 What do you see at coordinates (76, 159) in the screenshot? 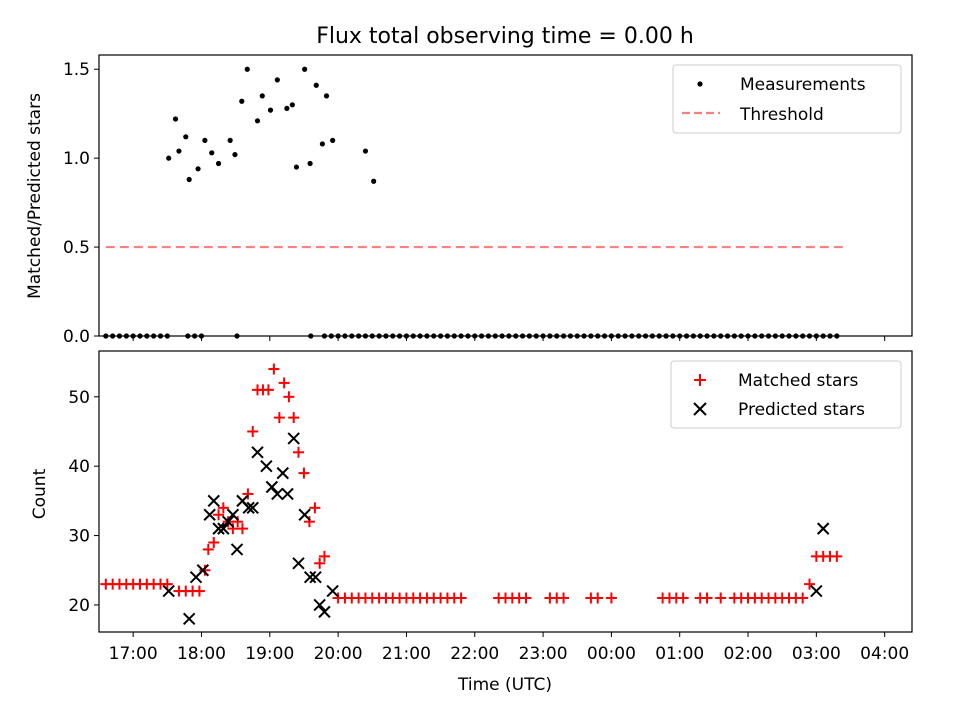
I see `top-y-tick-label: 1.0` at bounding box center [76, 159].